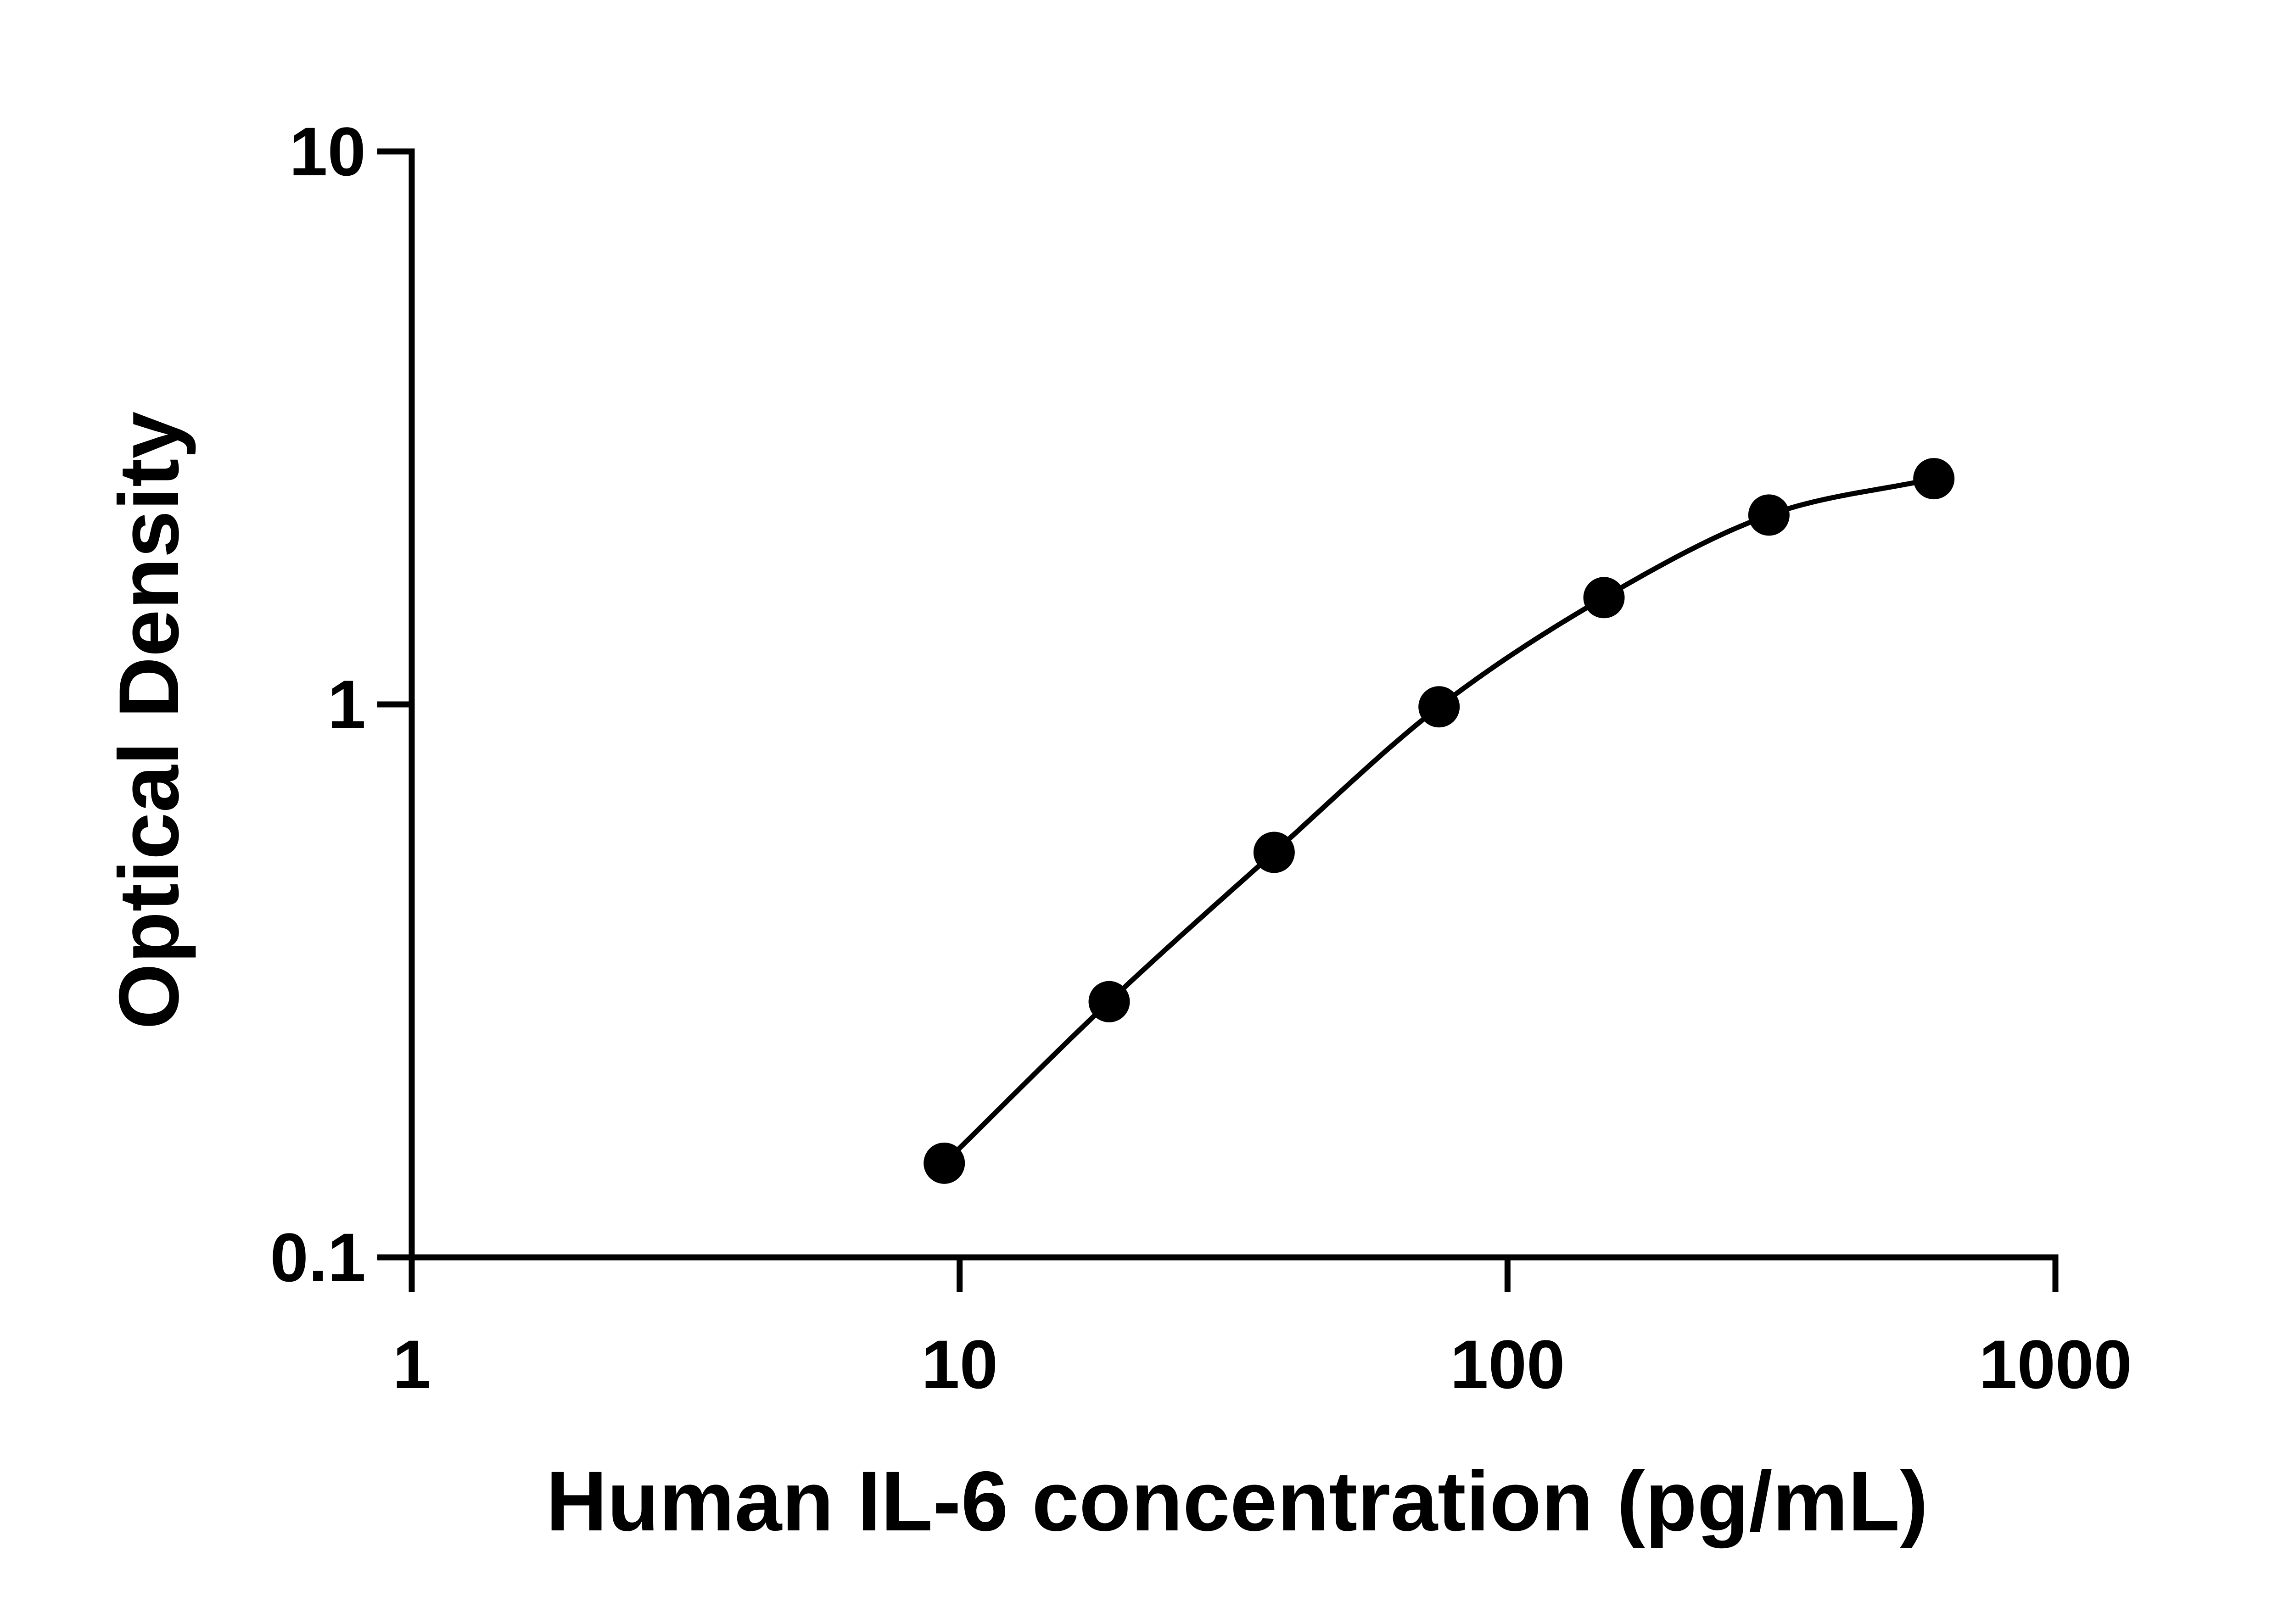 The width and height of the screenshot is (2295, 1624). Describe the element at coordinates (347, 704) in the screenshot. I see `y-tick-label: 1` at that location.